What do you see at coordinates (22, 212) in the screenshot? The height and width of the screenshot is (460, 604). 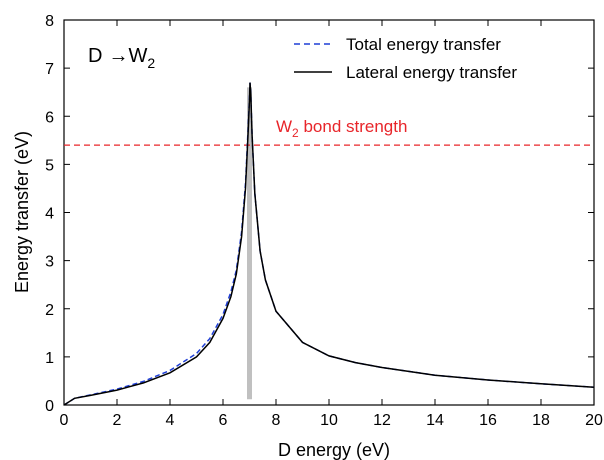 I see `y-axis-label: Energy transfer (eV)` at bounding box center [22, 212].